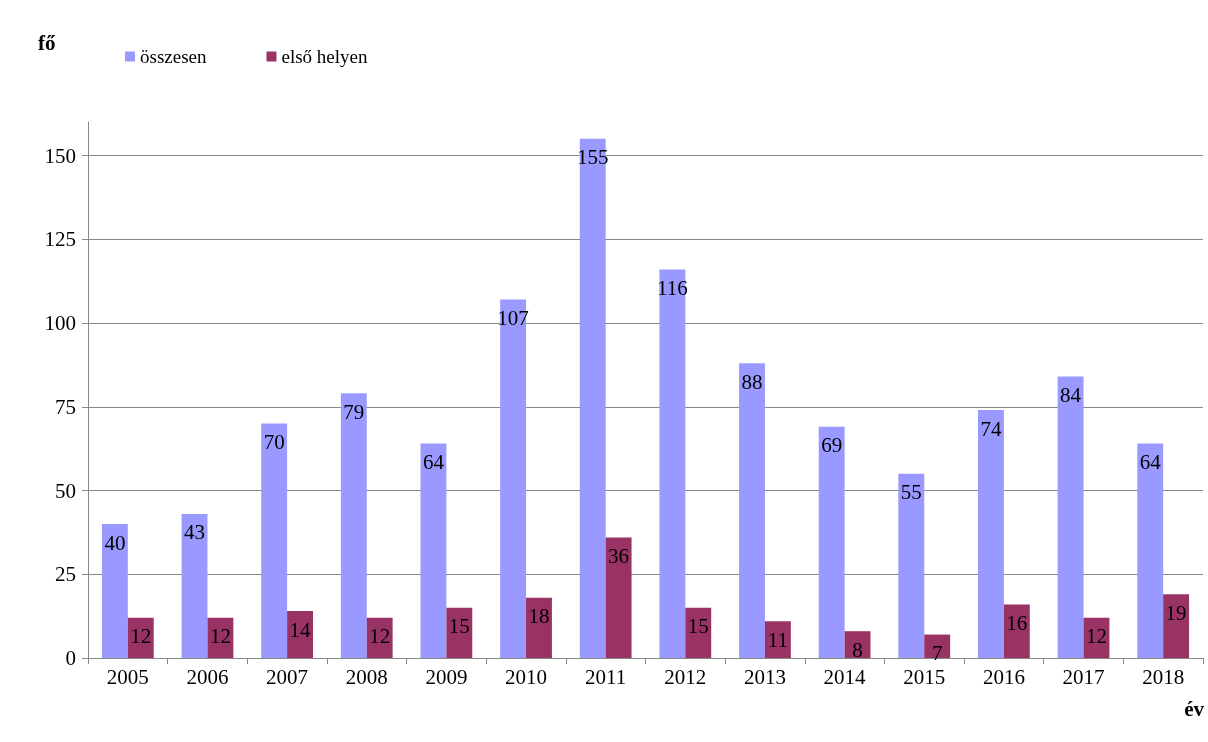 The height and width of the screenshot is (742, 1208). I want to click on legend-label: összesen, so click(173, 56).